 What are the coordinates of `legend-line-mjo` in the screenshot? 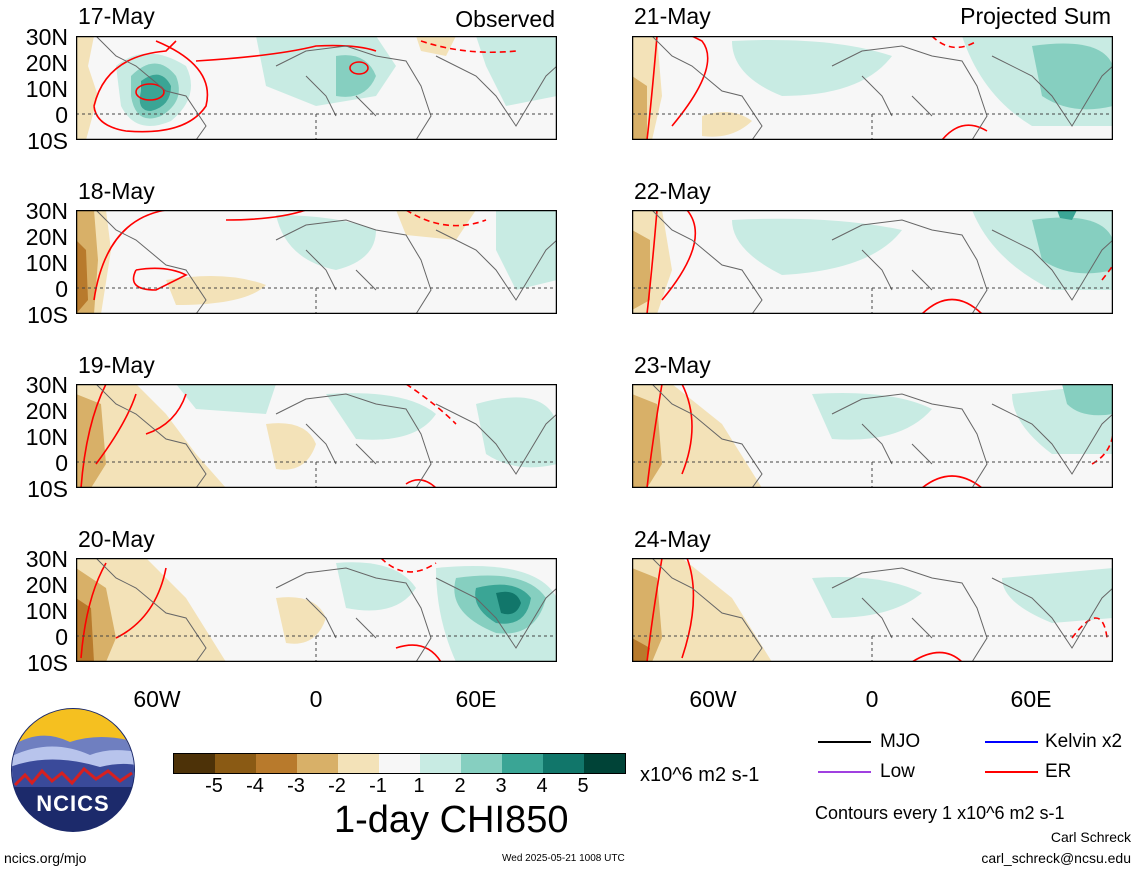 It's located at (844, 742).